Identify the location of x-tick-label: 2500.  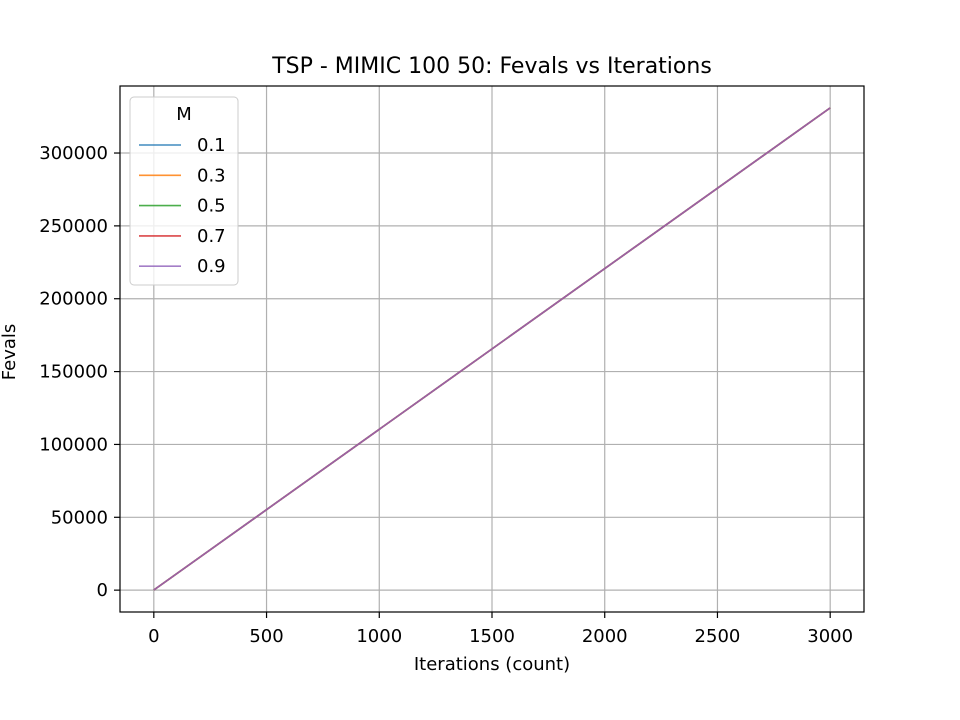
(718, 636).